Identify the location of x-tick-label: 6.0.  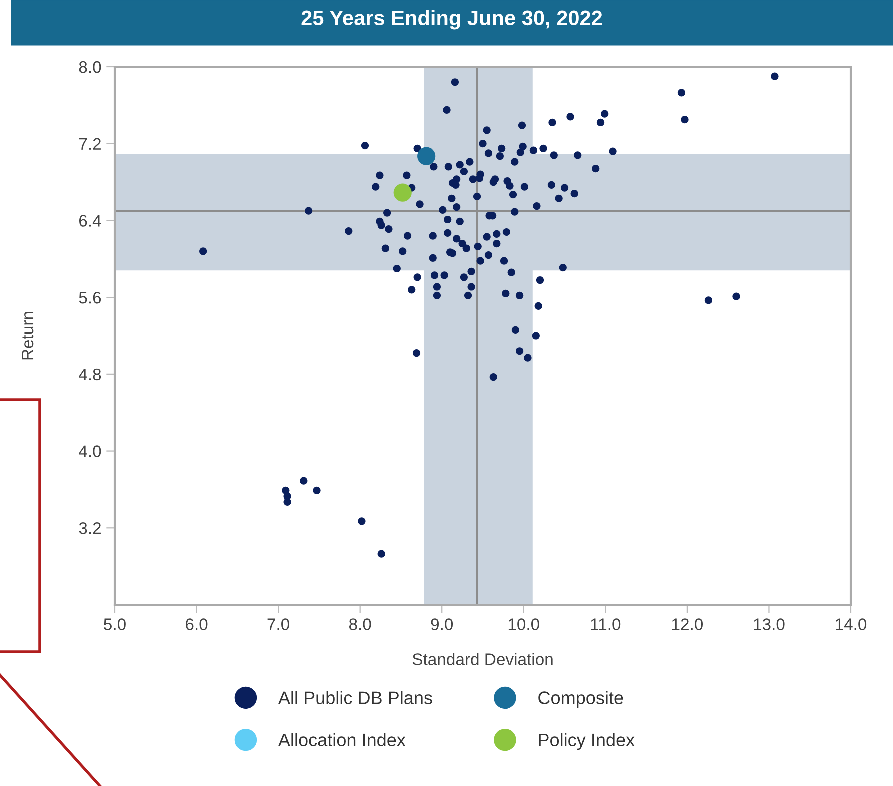
(197, 624).